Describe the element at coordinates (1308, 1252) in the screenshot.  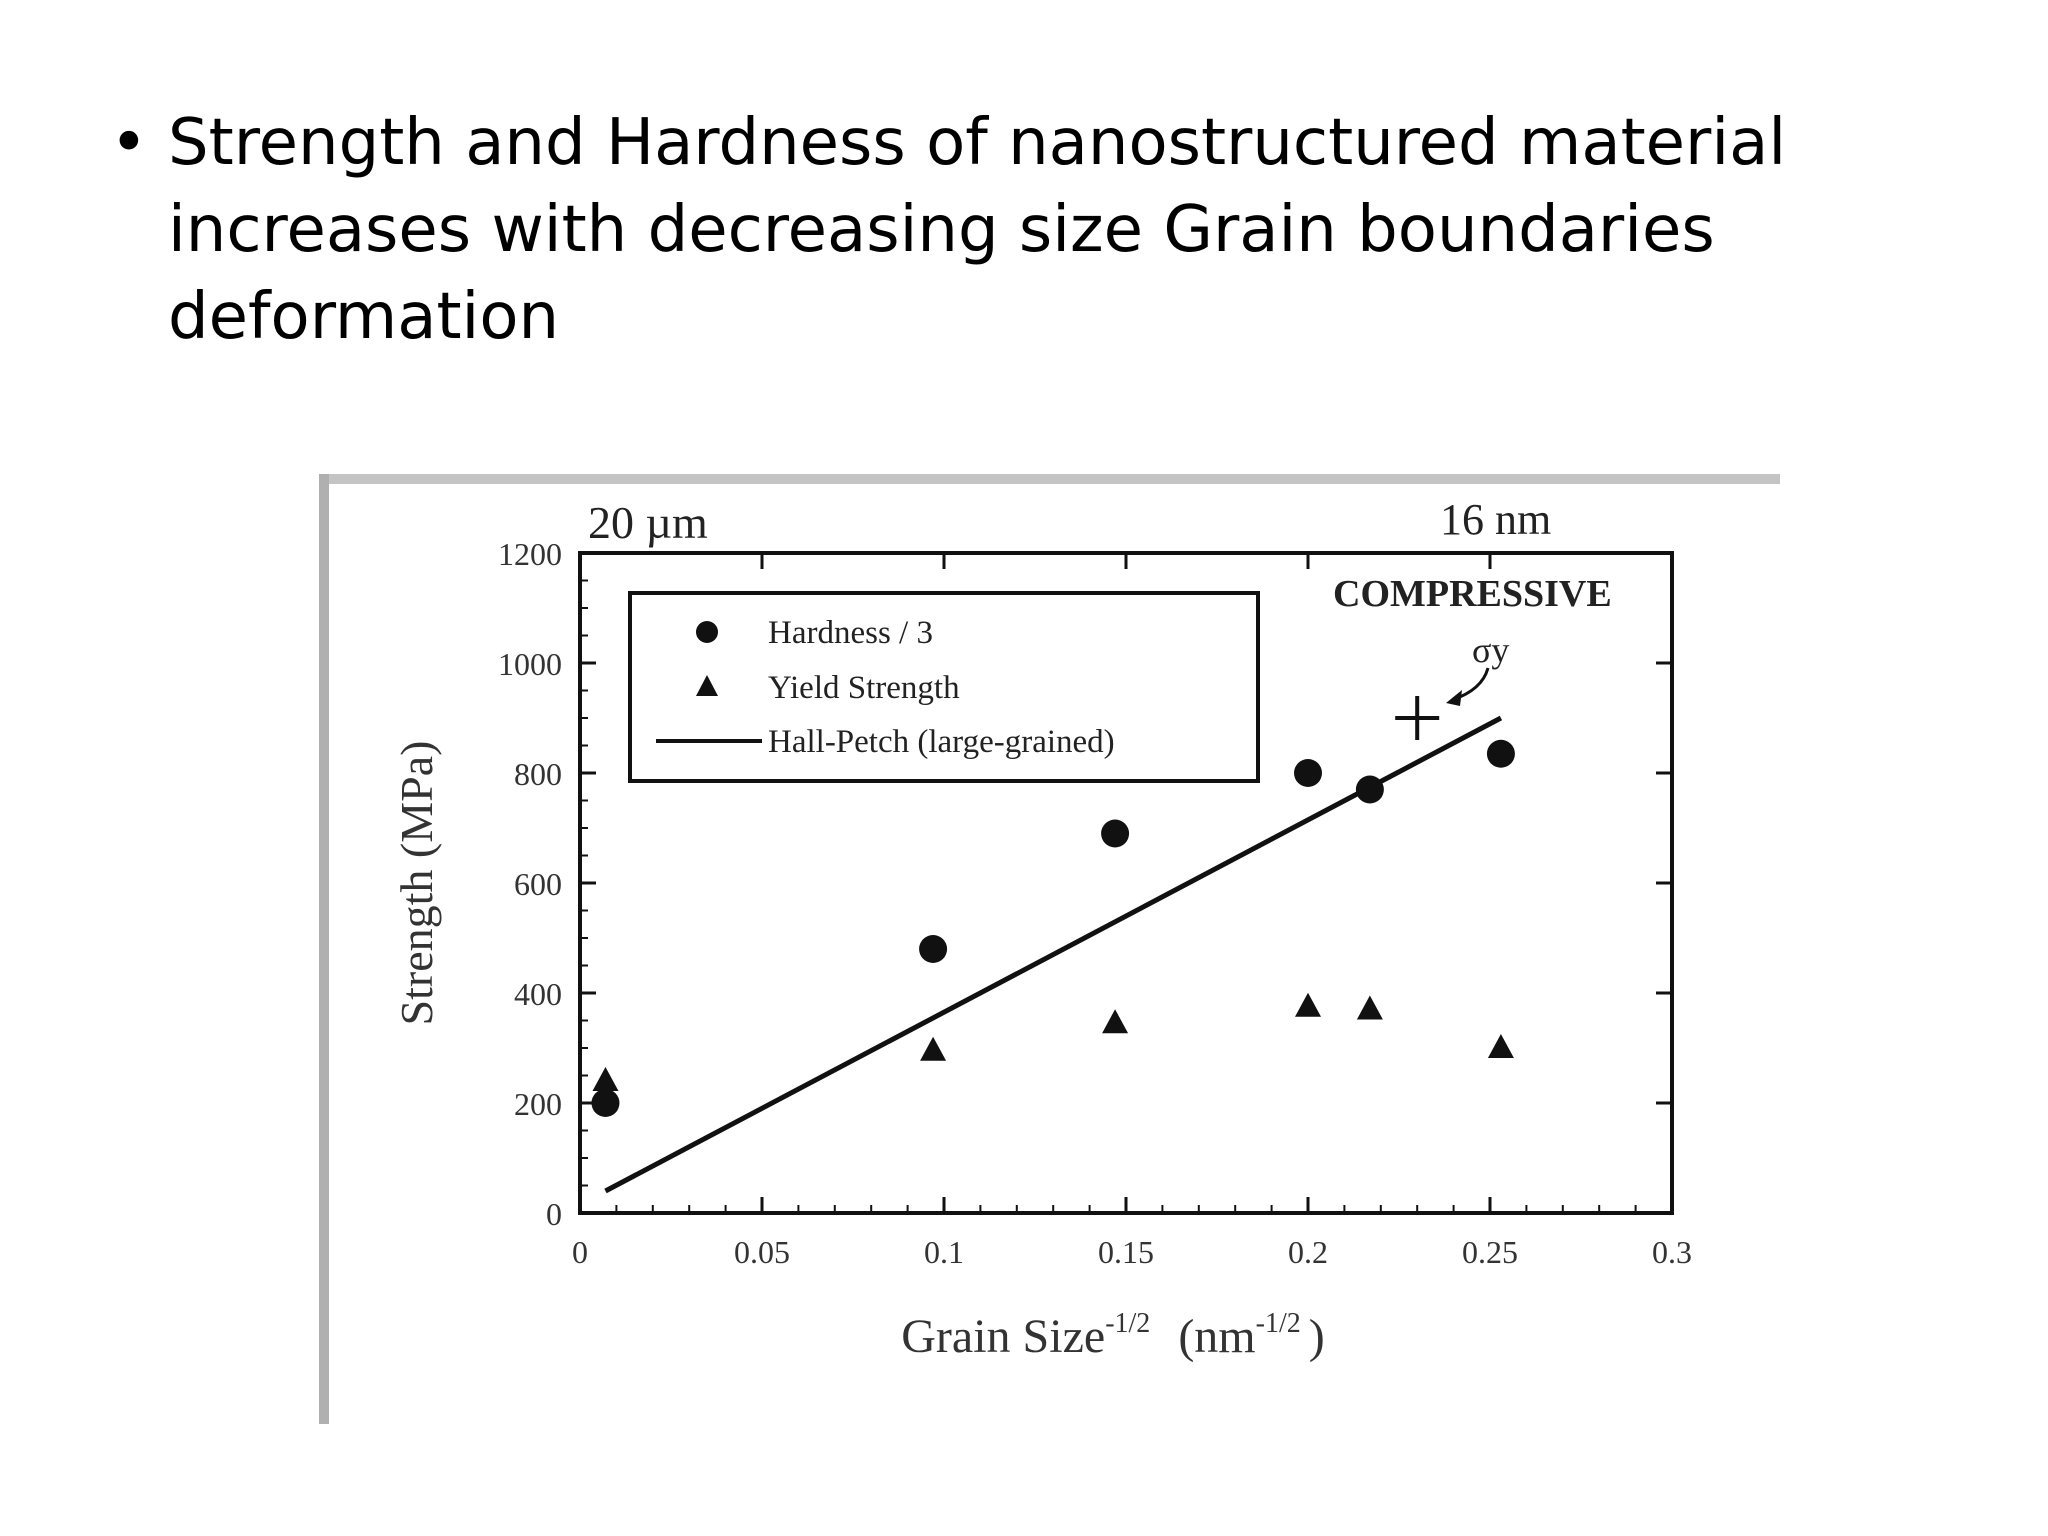
I see `x-tick-label: 0.2` at that location.